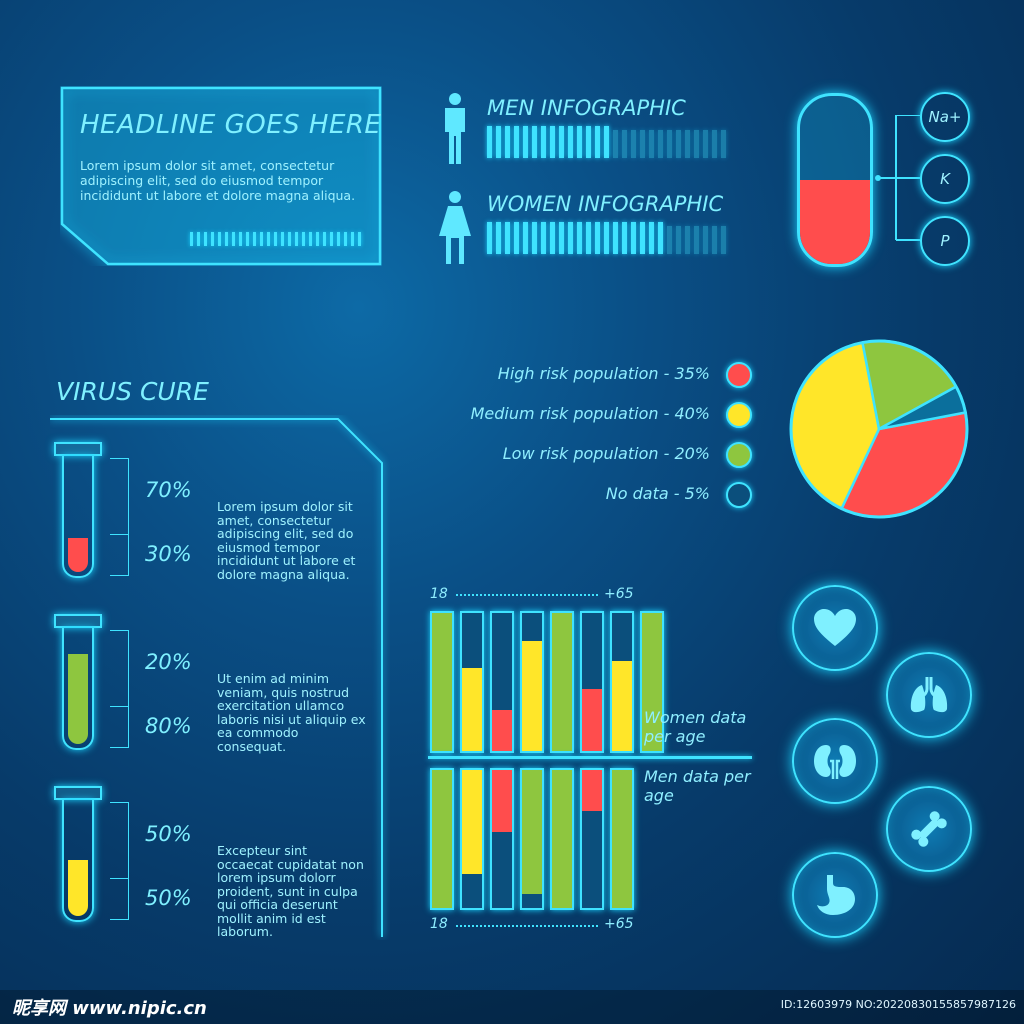 The width and height of the screenshot is (1024, 1024). What do you see at coordinates (590, 413) in the screenshot?
I see `legend-text: Medium risk population - 40%` at bounding box center [590, 413].